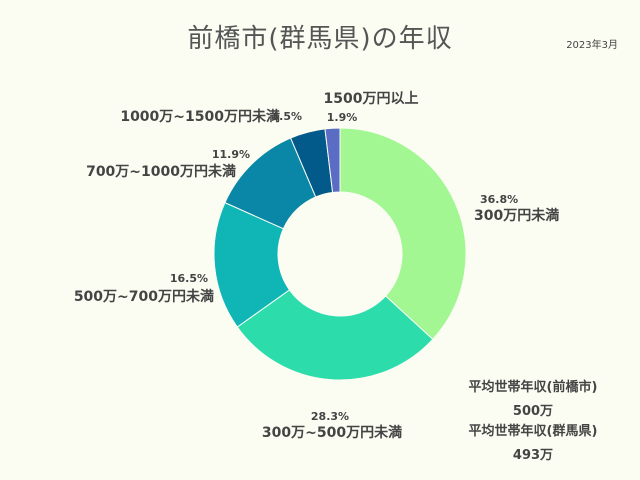 The height and width of the screenshot is (480, 640). Describe the element at coordinates (533, 387) in the screenshot. I see `average-city-label: 平均世帯年収(前橋市)` at that location.